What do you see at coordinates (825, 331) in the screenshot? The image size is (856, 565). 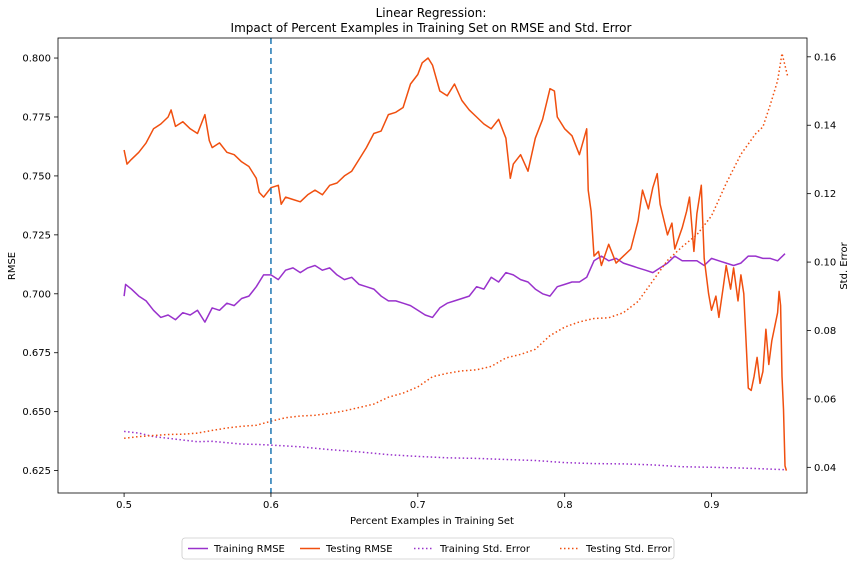 I see `y2-tick-label: 0.08` at bounding box center [825, 331].